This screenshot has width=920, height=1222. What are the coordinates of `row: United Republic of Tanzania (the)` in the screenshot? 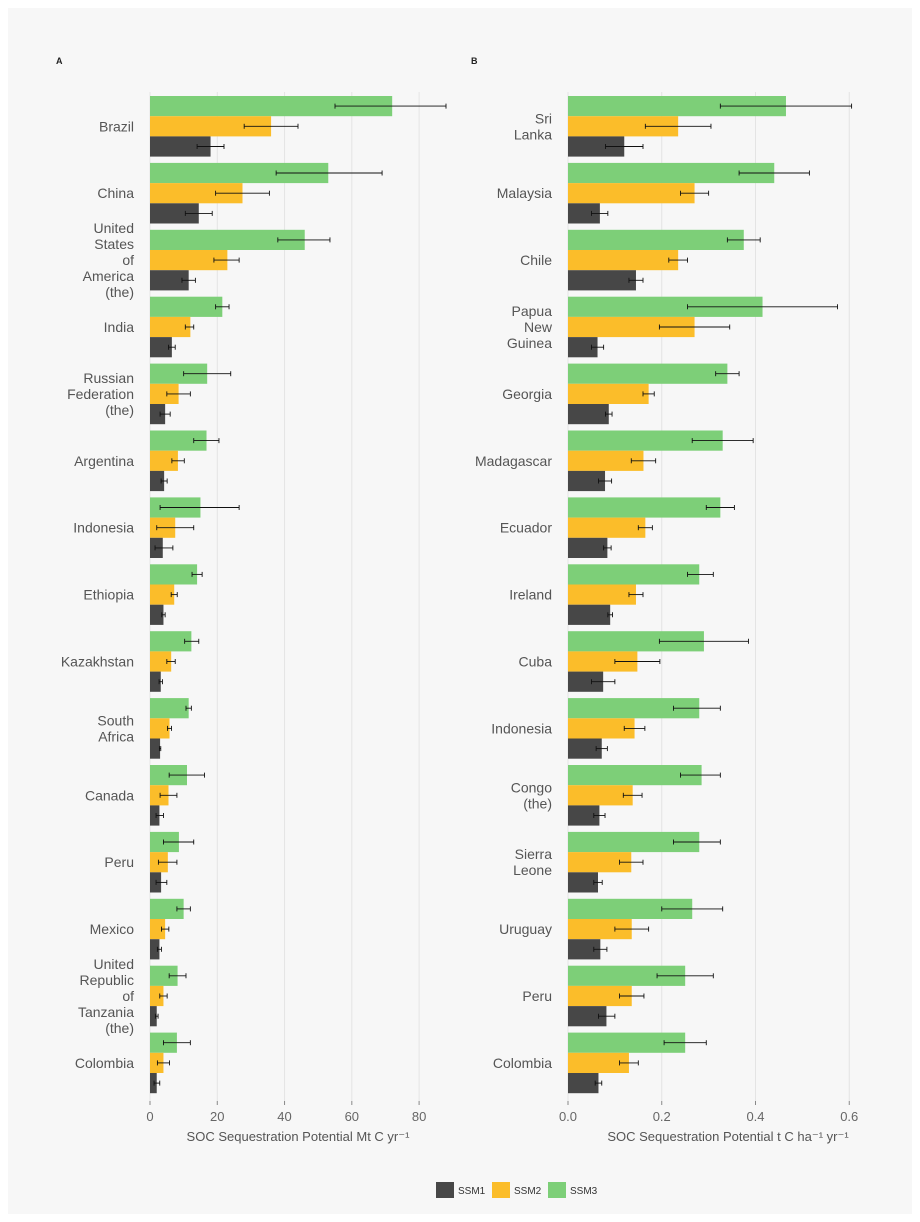 It's located at (132, 996).